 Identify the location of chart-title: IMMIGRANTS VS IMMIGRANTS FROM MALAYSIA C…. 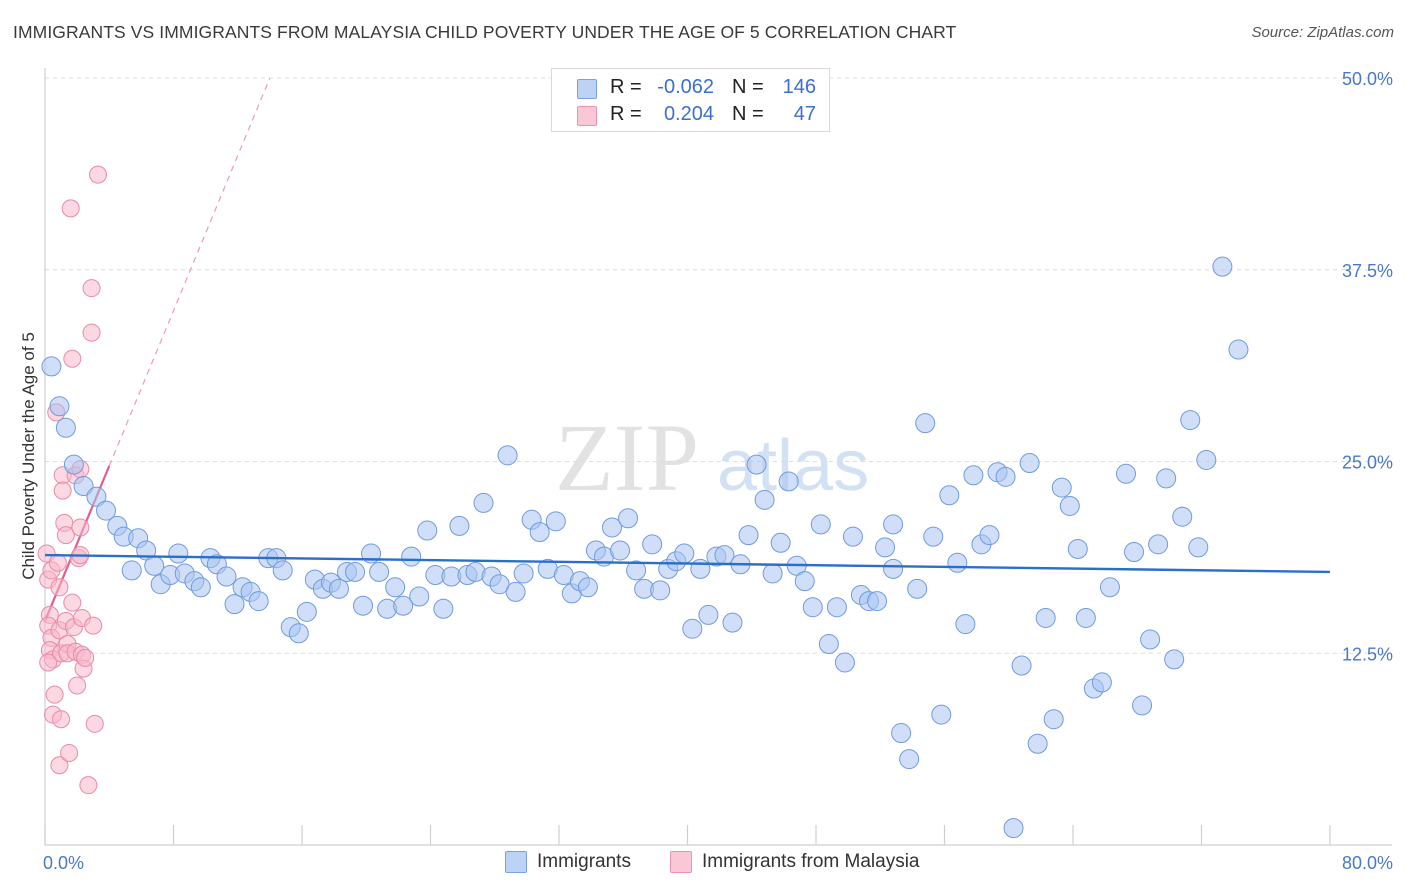
(485, 32).